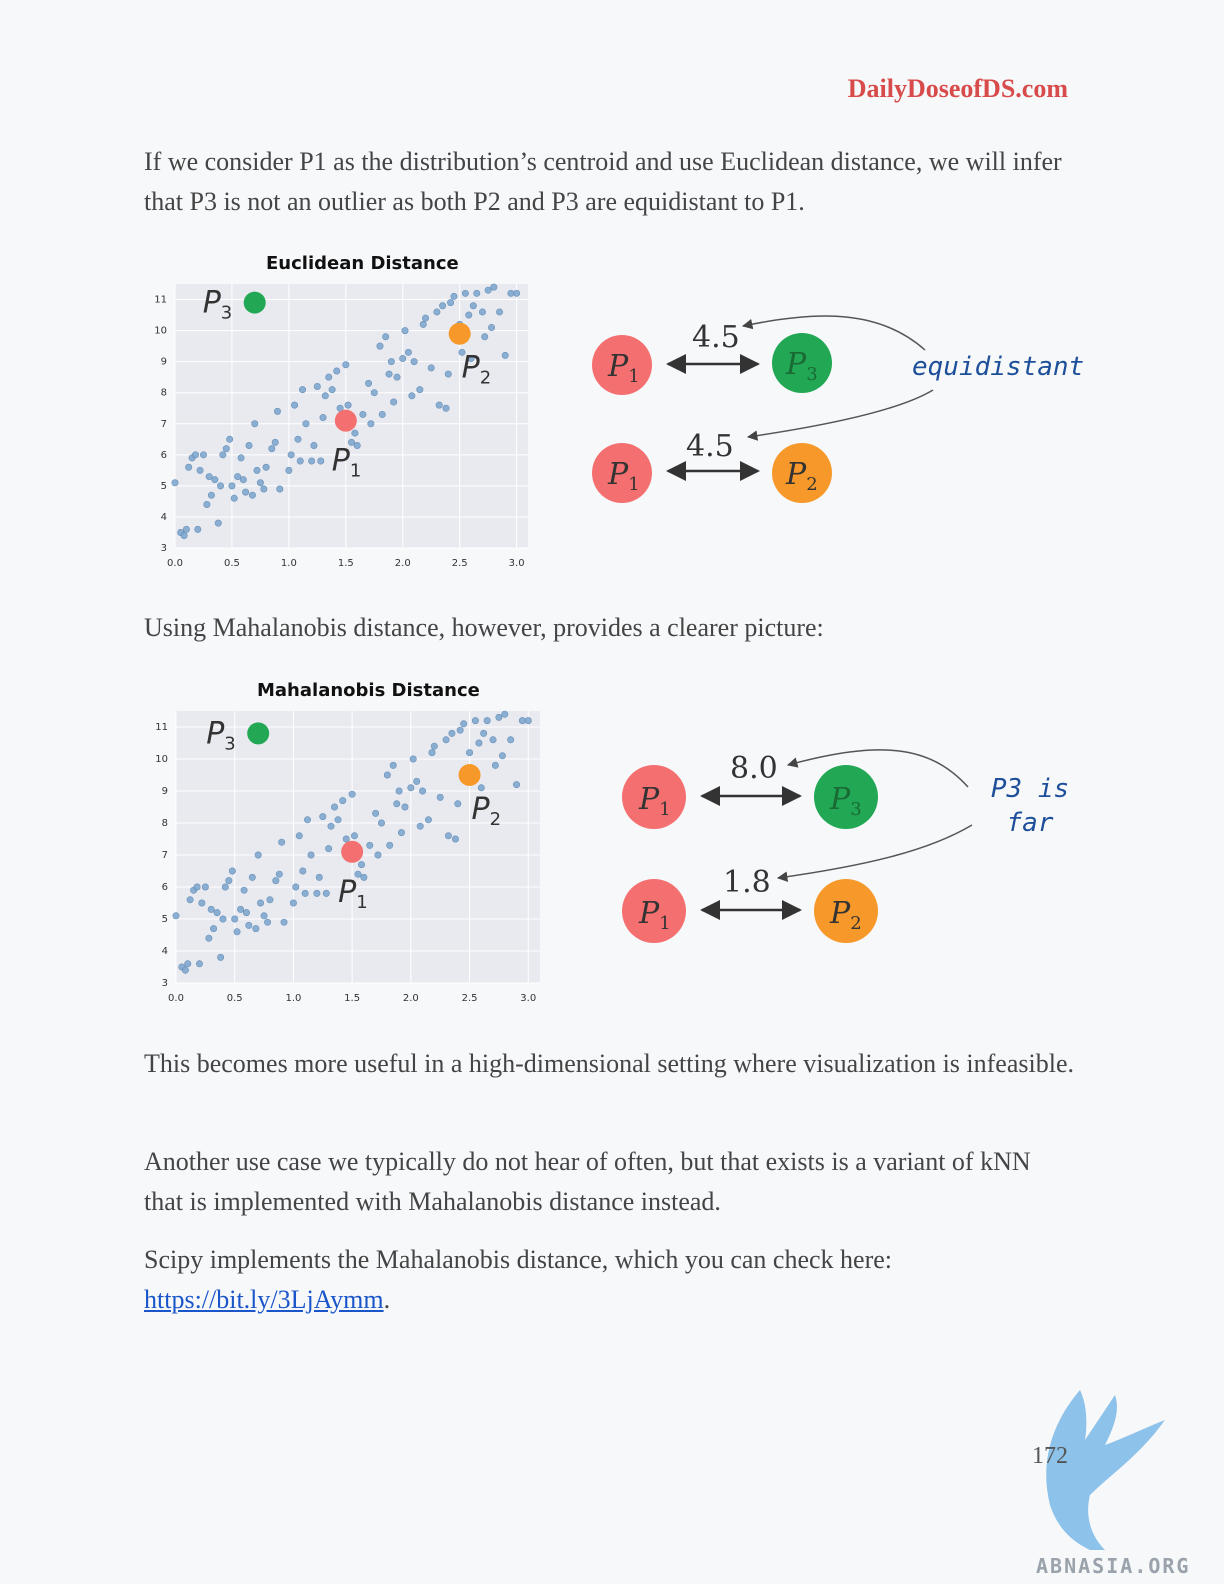 Image resolution: width=1224 pixels, height=1584 pixels. What do you see at coordinates (368, 690) in the screenshot?
I see `chart-title-mahalanobis: Mahalanobis Distance` at bounding box center [368, 690].